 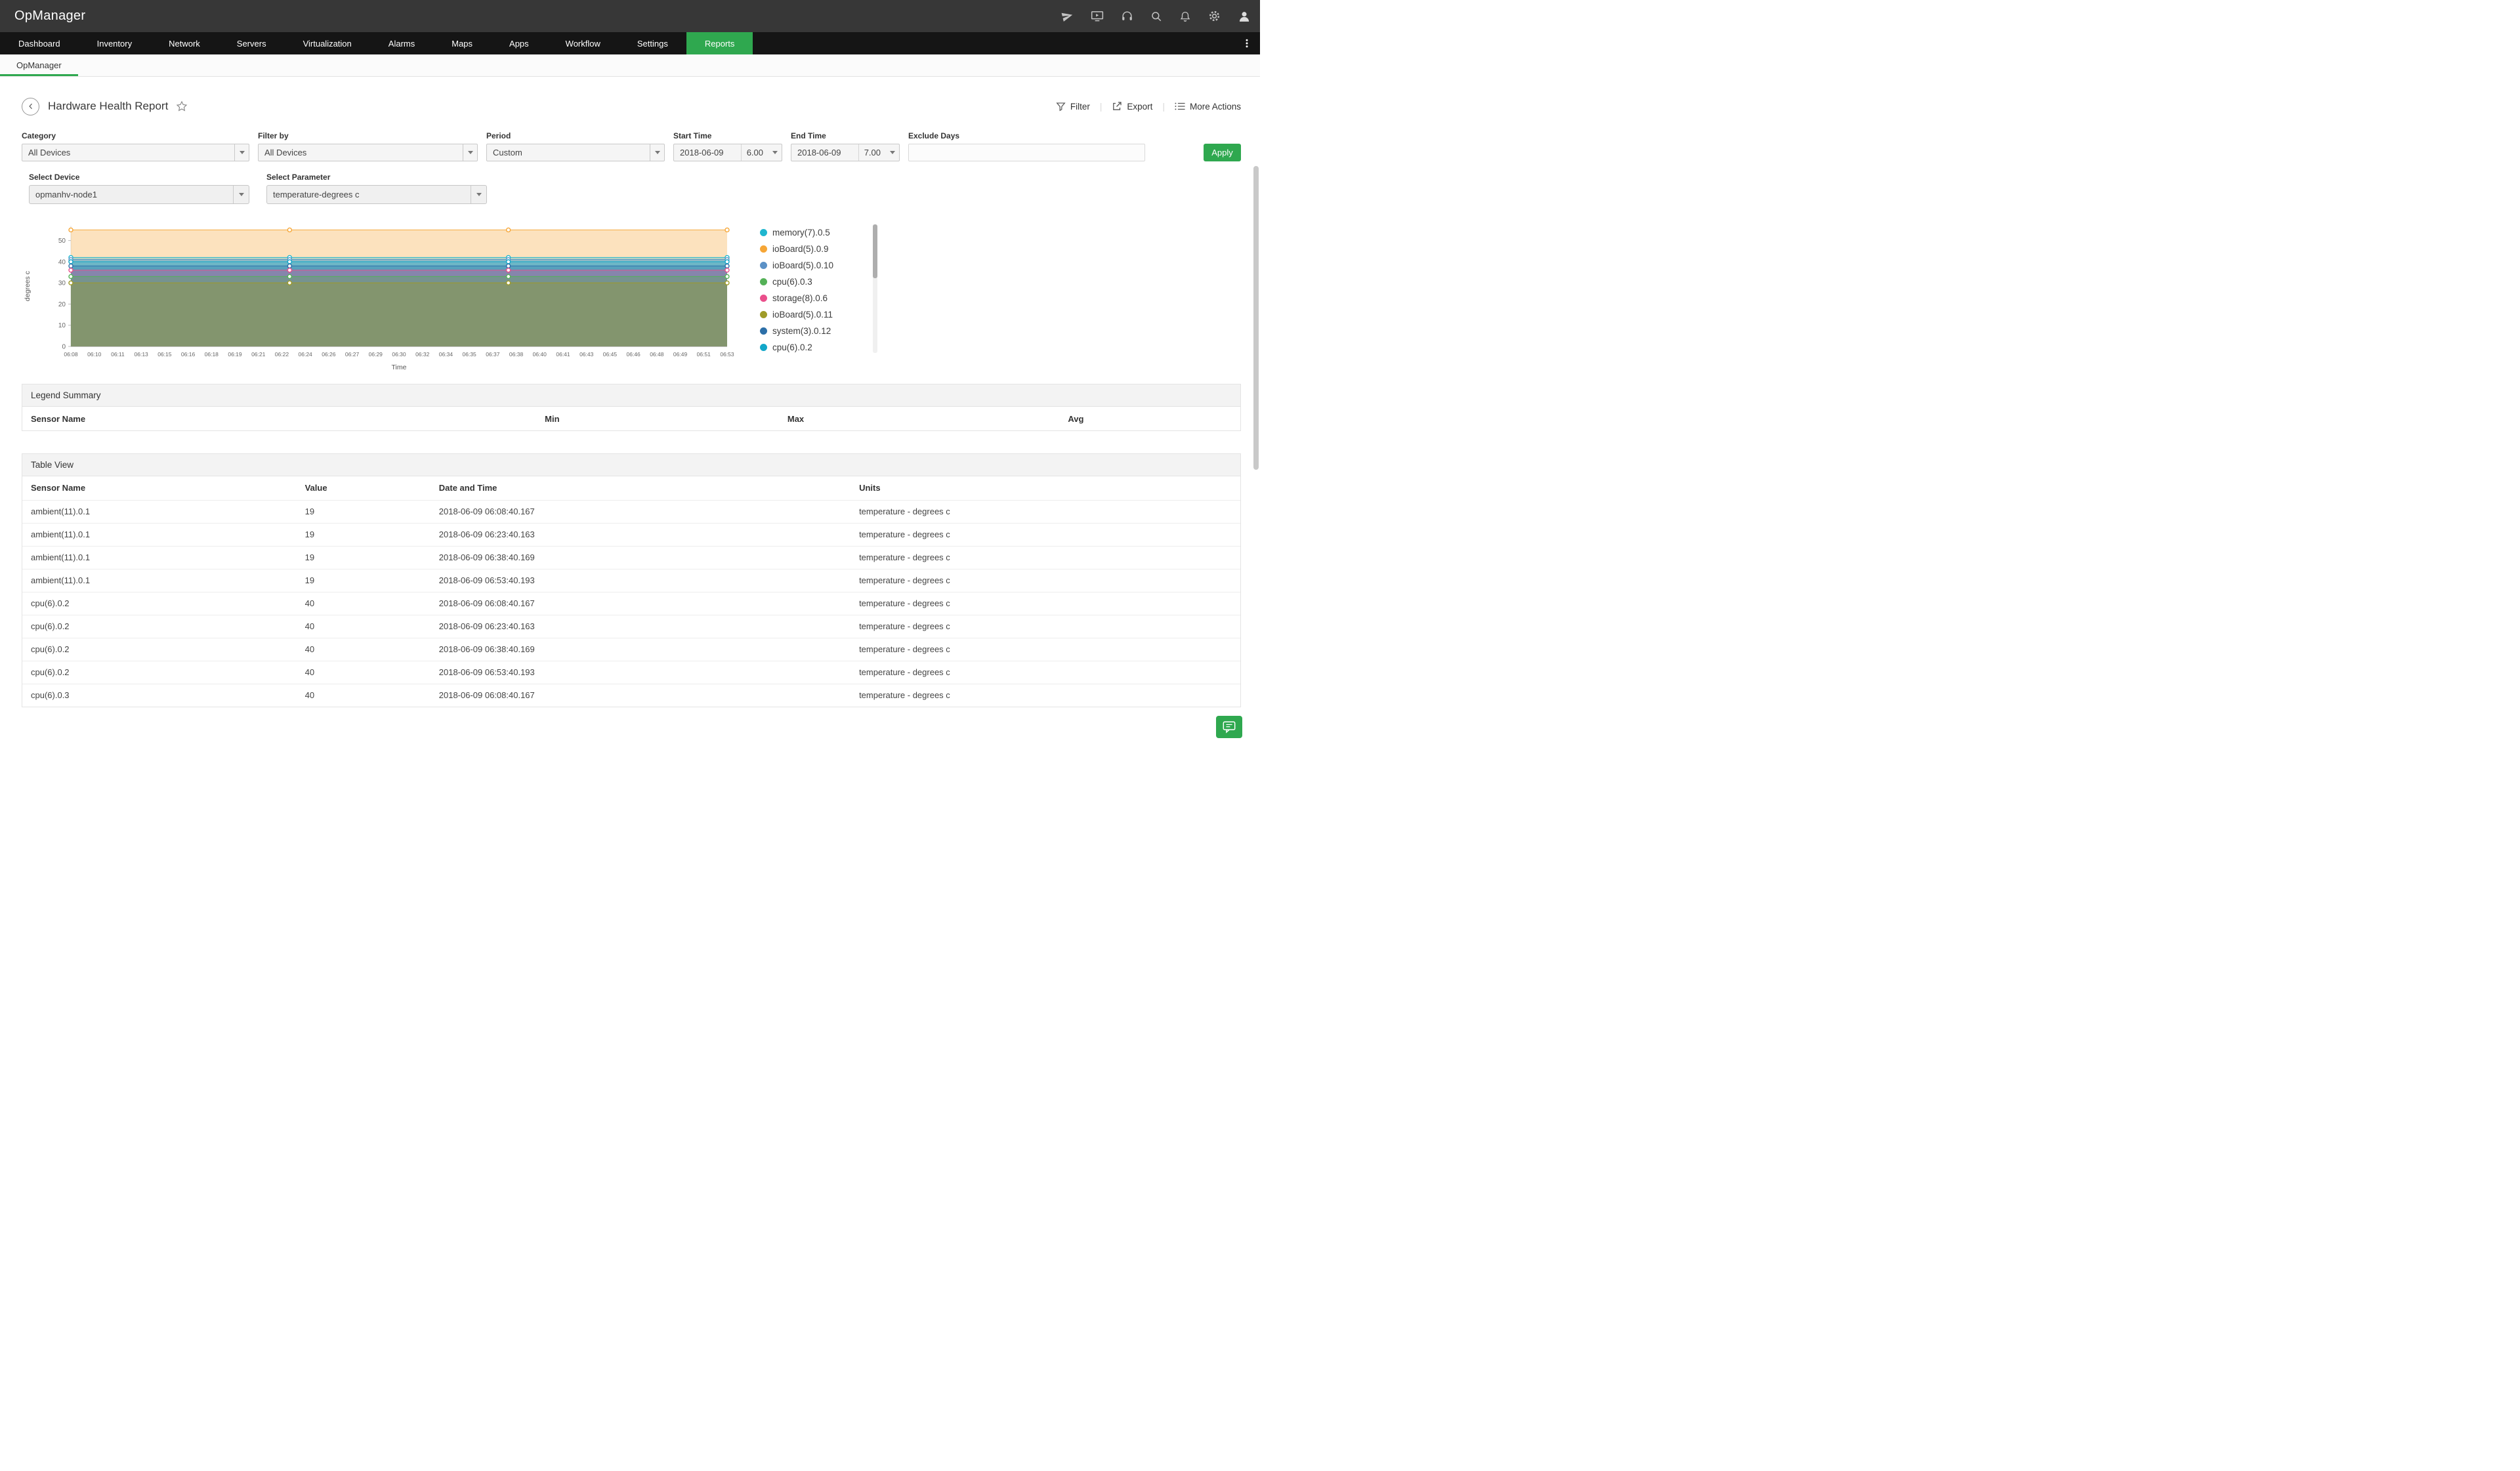 What do you see at coordinates (813, 347) in the screenshot?
I see `legend-item: cpu(6).0.2` at bounding box center [813, 347].